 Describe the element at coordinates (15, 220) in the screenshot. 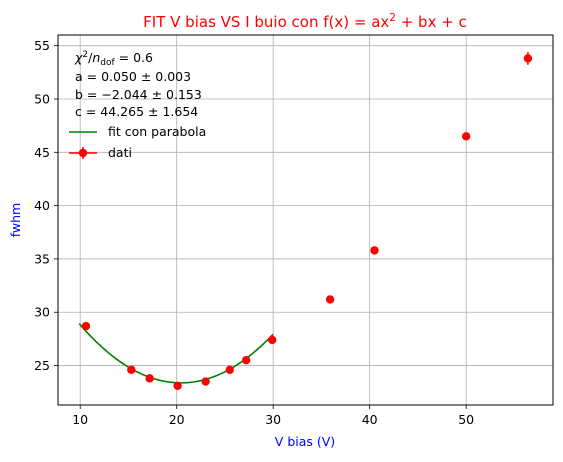

I see `y-axis-label: fwhm` at that location.